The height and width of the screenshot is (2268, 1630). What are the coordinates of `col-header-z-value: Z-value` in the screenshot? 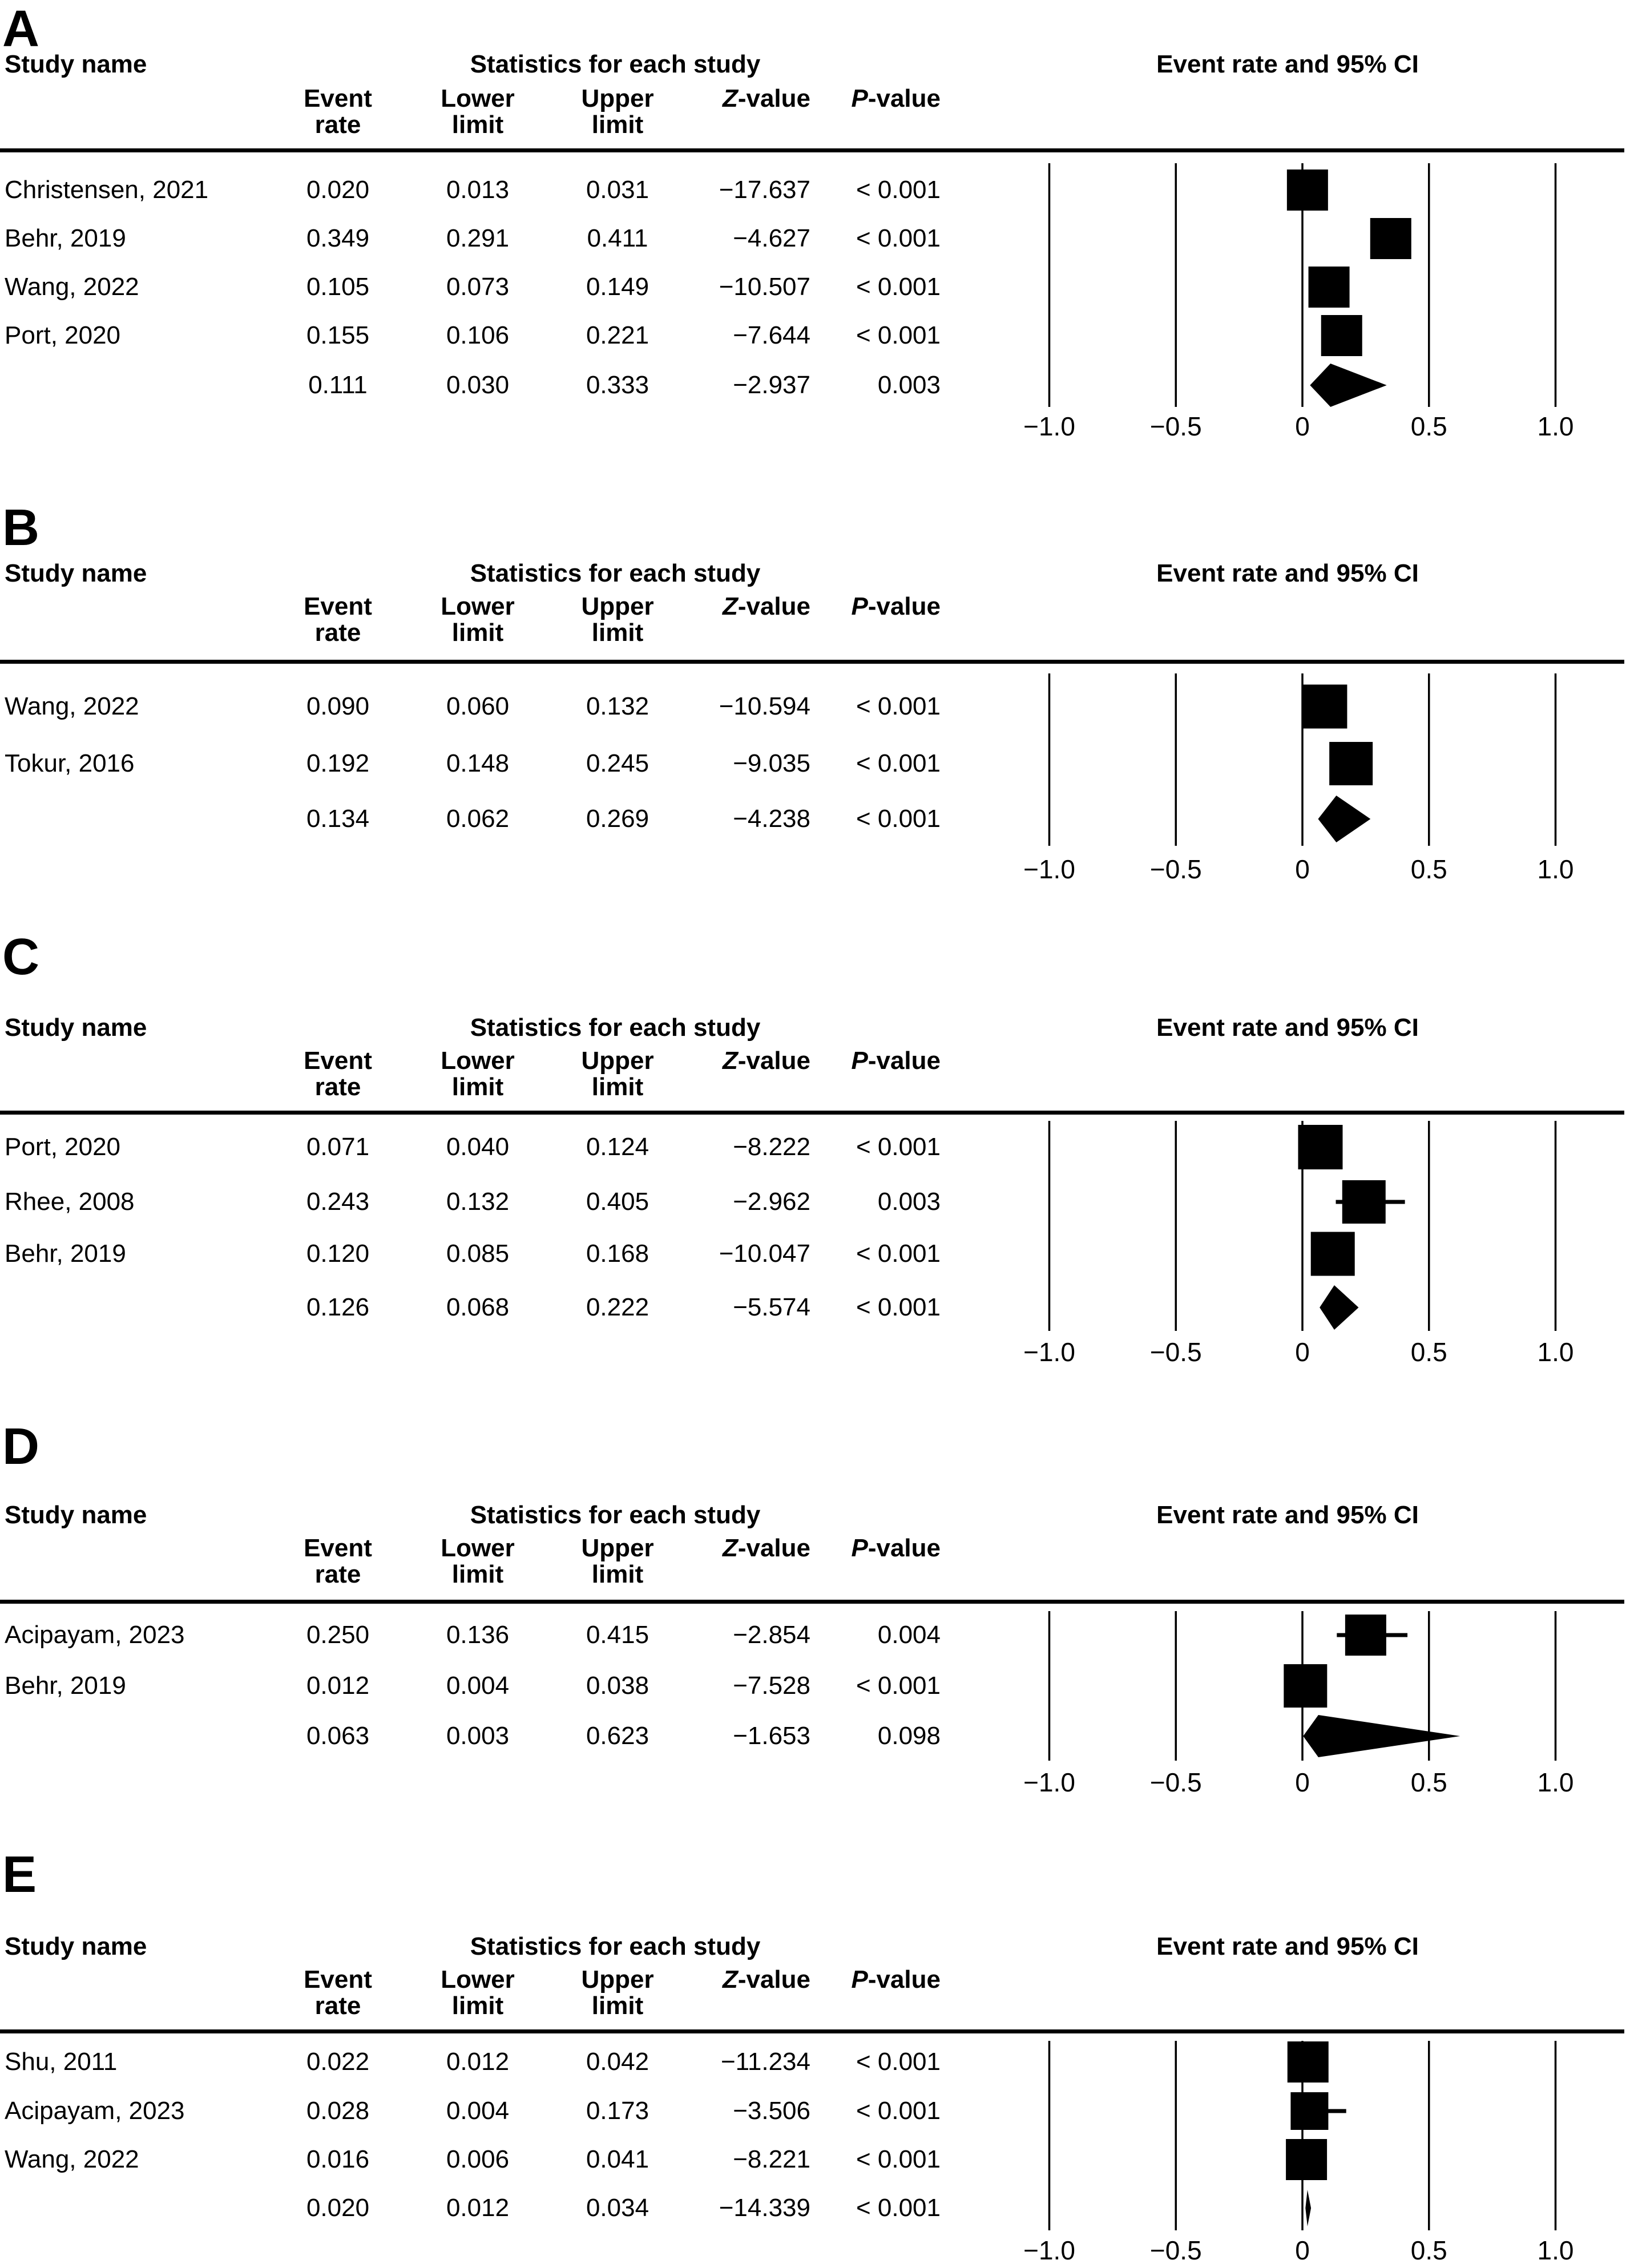 It's located at (766, 1979).